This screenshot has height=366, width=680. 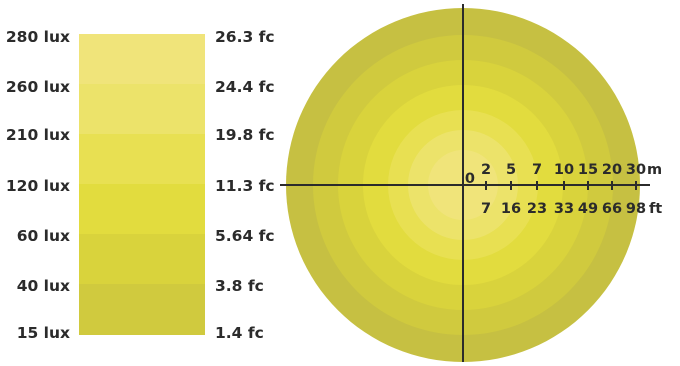 I want to click on footcandle-label: 26.3 fc, so click(x=245, y=37).